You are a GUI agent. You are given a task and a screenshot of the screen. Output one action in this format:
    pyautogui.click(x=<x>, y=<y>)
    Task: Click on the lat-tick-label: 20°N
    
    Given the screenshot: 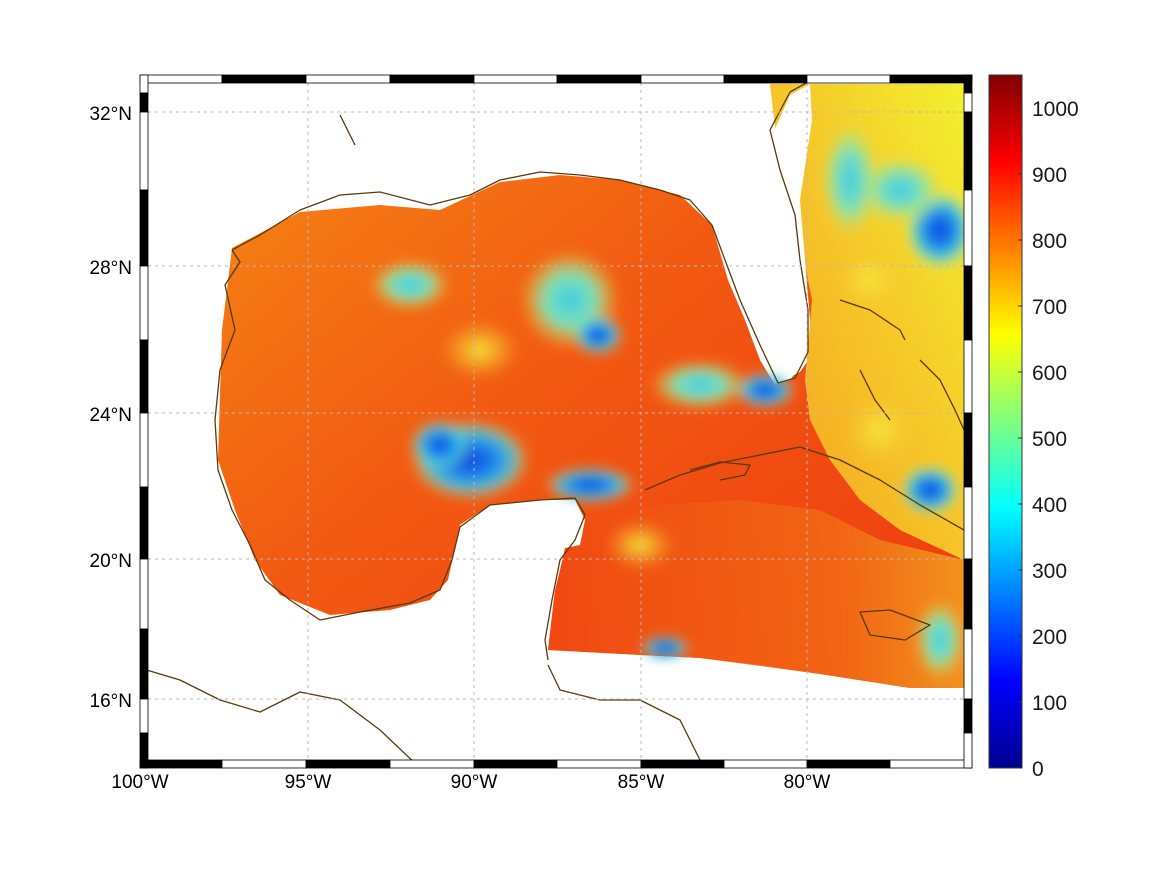 What is the action you would take?
    pyautogui.click(x=111, y=561)
    